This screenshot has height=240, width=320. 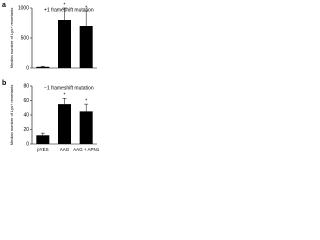 What do you see at coordinates (4, 83) in the screenshot?
I see `panel-label: b` at bounding box center [4, 83].